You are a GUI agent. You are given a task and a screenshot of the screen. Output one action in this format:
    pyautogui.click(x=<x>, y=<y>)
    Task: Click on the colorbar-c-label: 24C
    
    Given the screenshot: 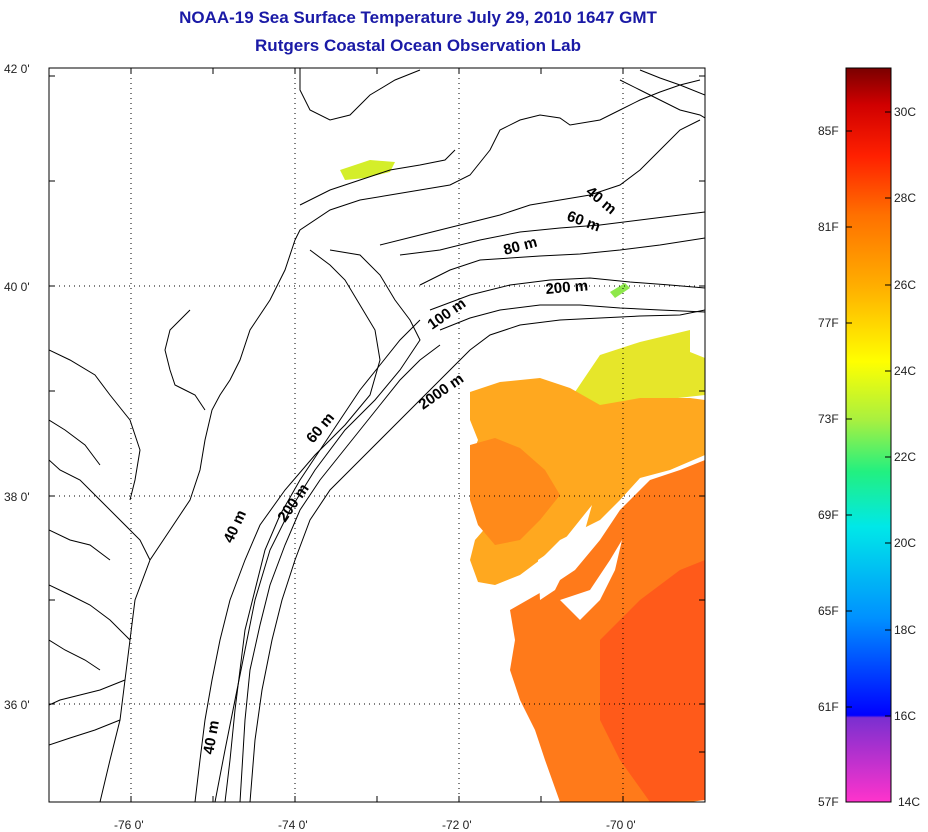 What is the action you would take?
    pyautogui.click(x=905, y=371)
    